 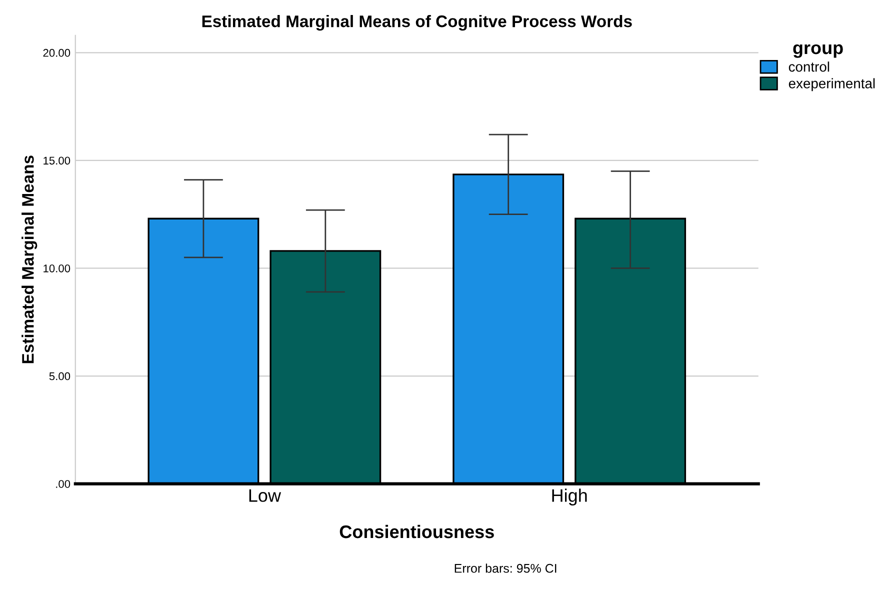 What do you see at coordinates (30, 260) in the screenshot?
I see `y-axis-title: Estimated Marginal Means` at bounding box center [30, 260].